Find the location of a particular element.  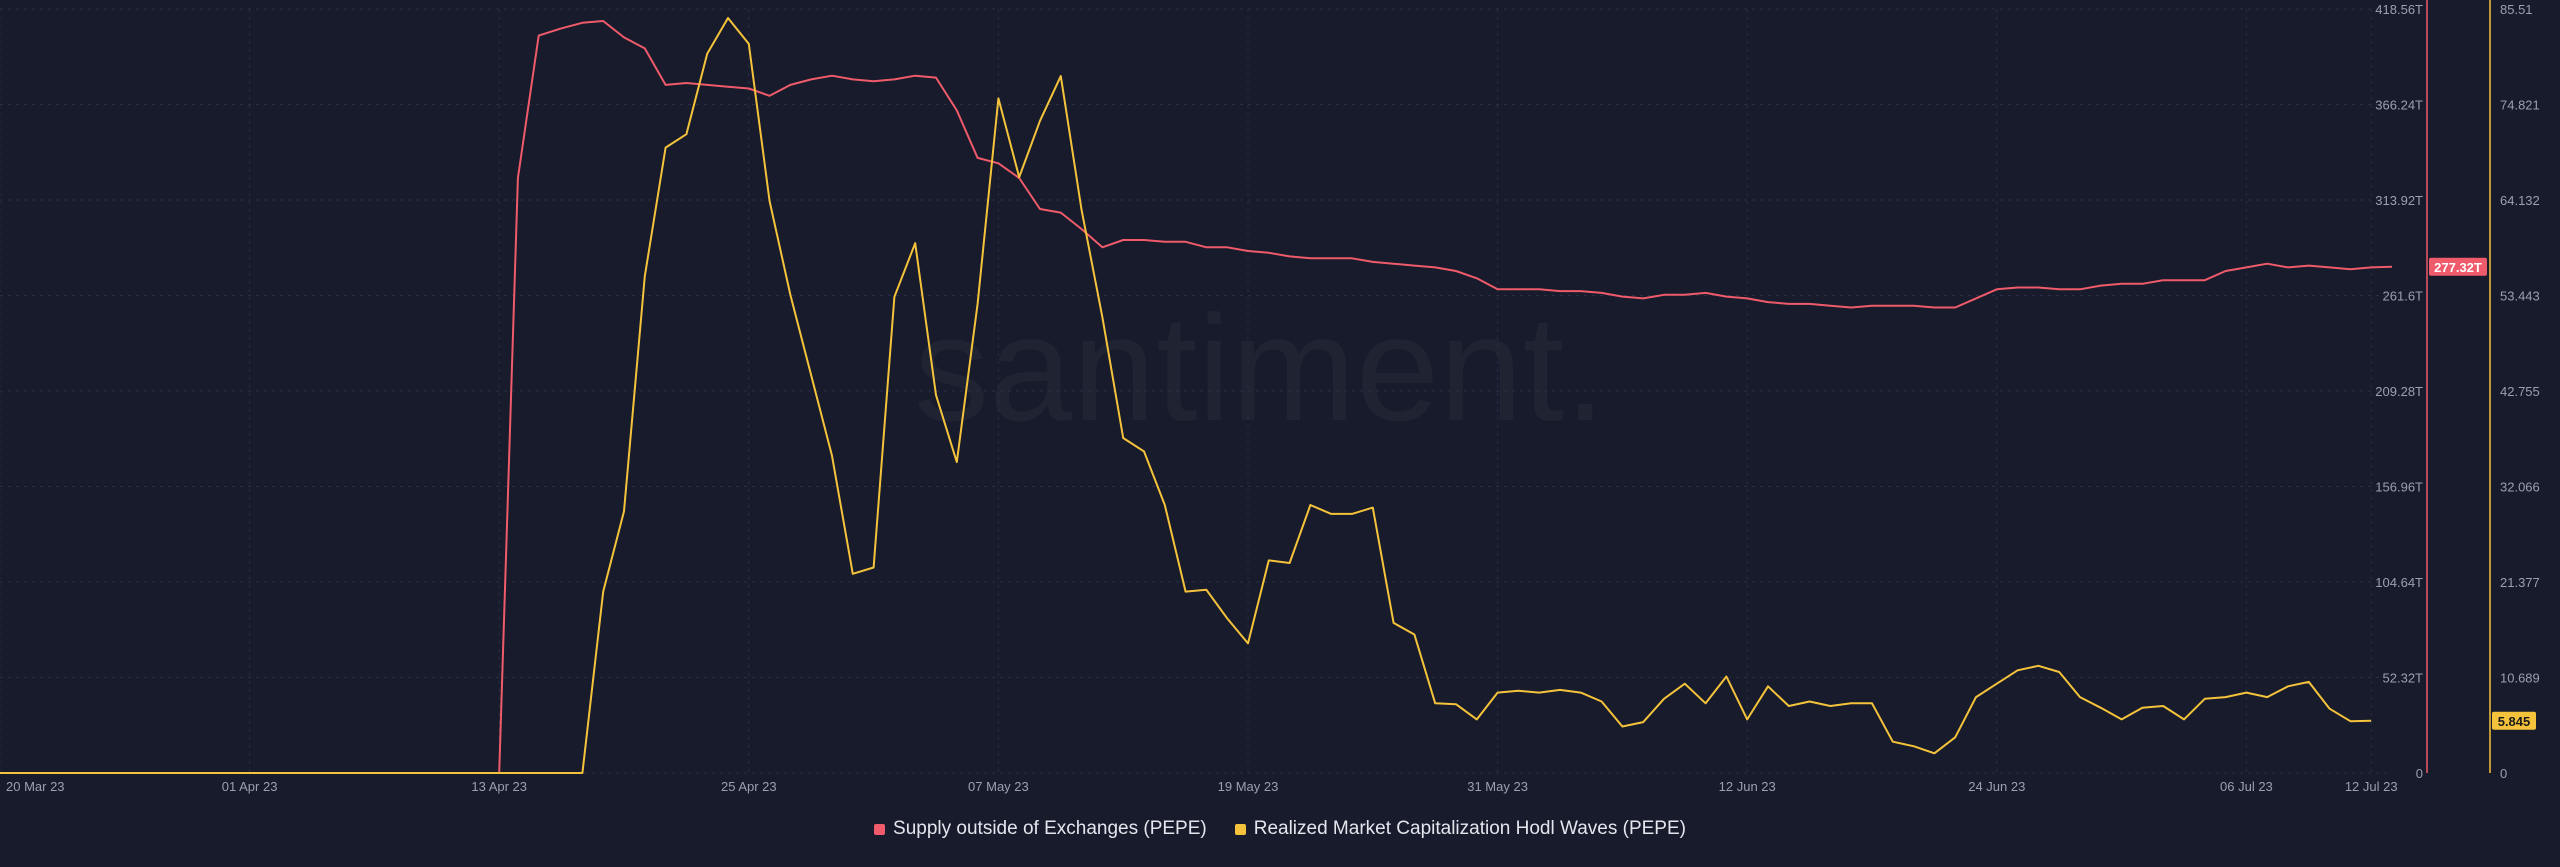

x-tick-label: 24 Jun 23 is located at coordinates (1996, 786).